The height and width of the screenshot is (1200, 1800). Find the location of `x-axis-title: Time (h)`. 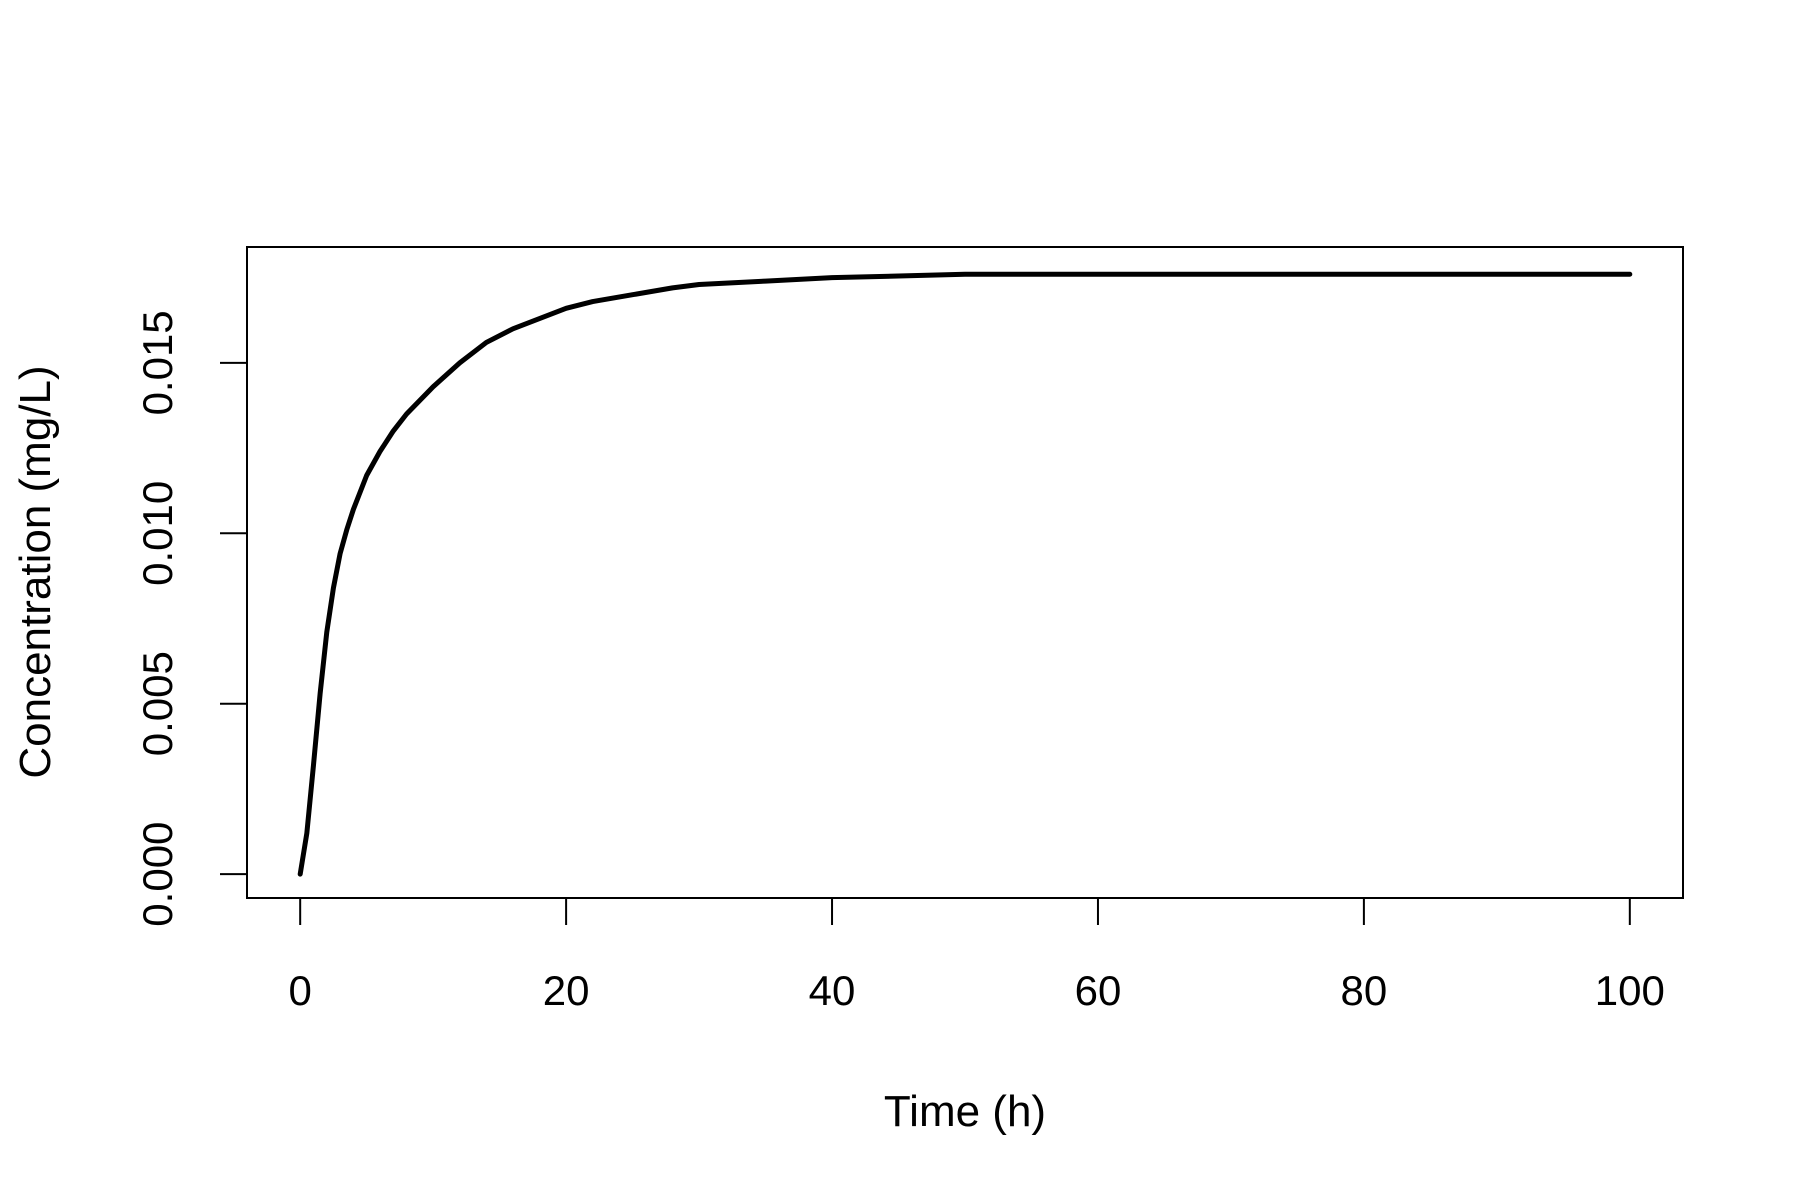

x-axis-title: Time (h) is located at coordinates (965, 1111).